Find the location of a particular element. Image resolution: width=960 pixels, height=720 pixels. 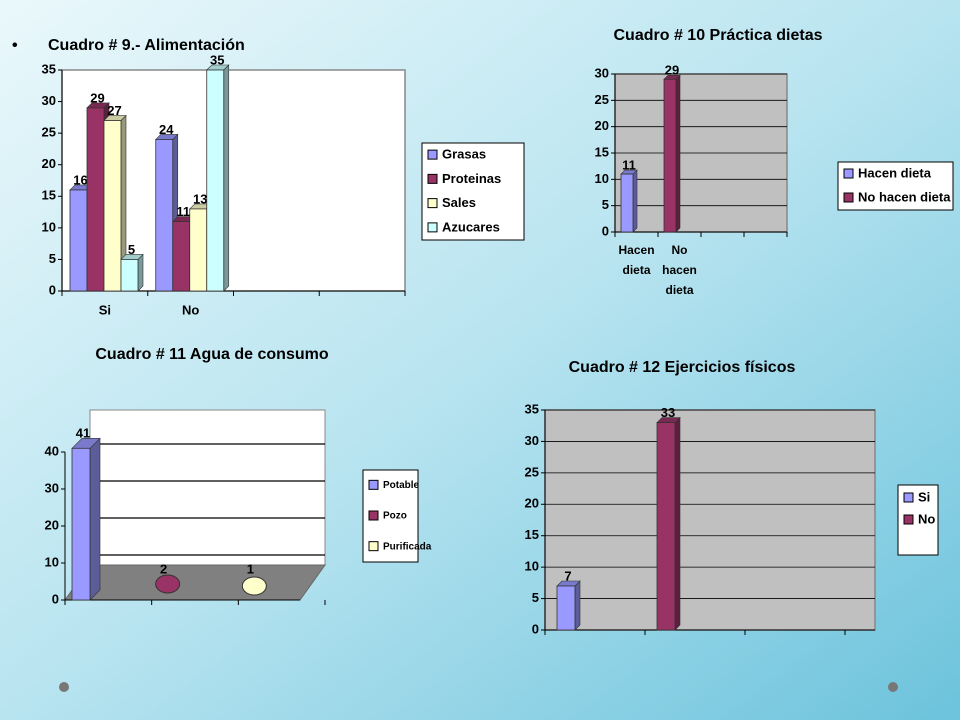

value-label: 16 is located at coordinates (80, 179).